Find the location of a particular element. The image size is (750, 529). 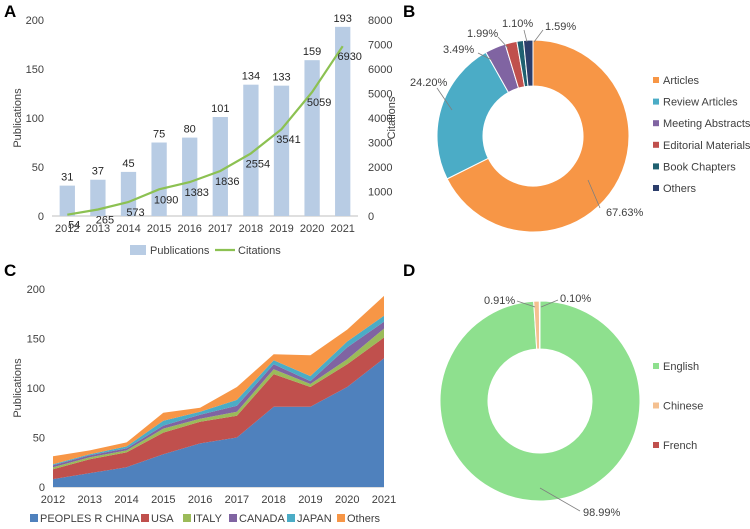

slice-percent-label: 3.49% is located at coordinates (458, 50).